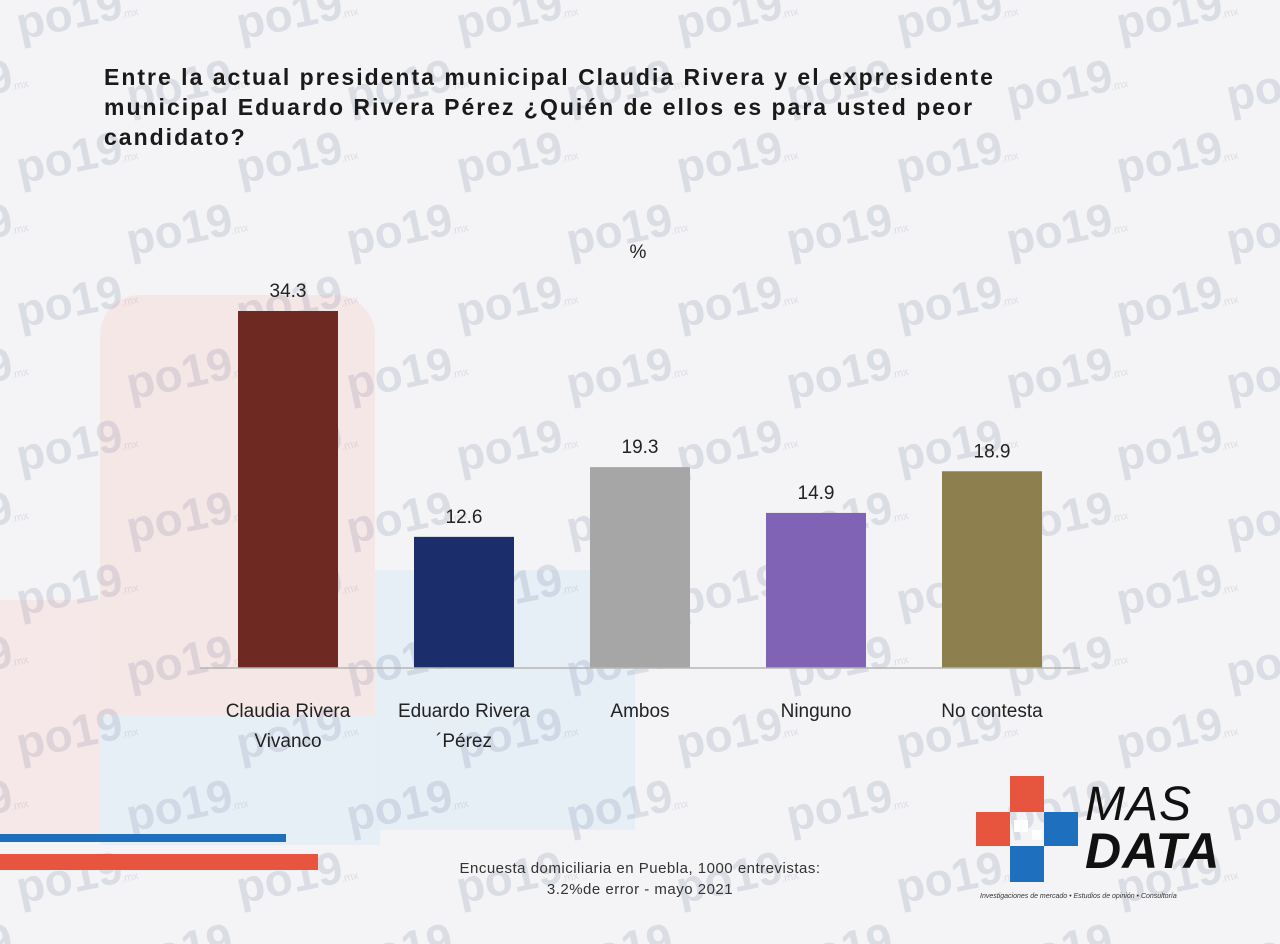 This screenshot has width=1280, height=944. I want to click on mas-data-logo-text: MAS DATA, so click(1153, 828).